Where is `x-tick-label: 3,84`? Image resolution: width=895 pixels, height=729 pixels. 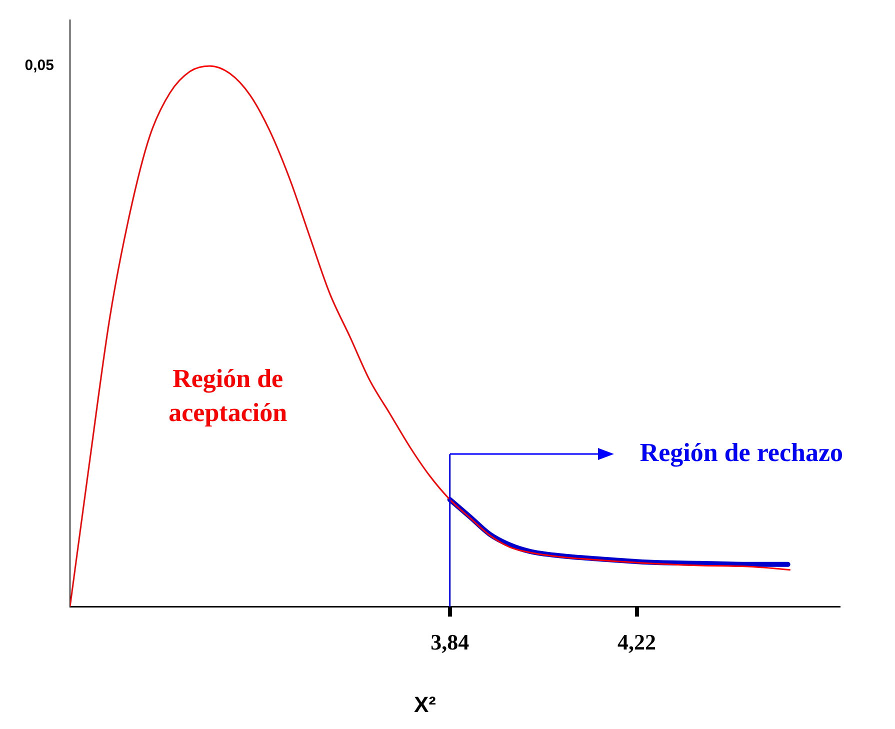 x-tick-label: 3,84 is located at coordinates (450, 641).